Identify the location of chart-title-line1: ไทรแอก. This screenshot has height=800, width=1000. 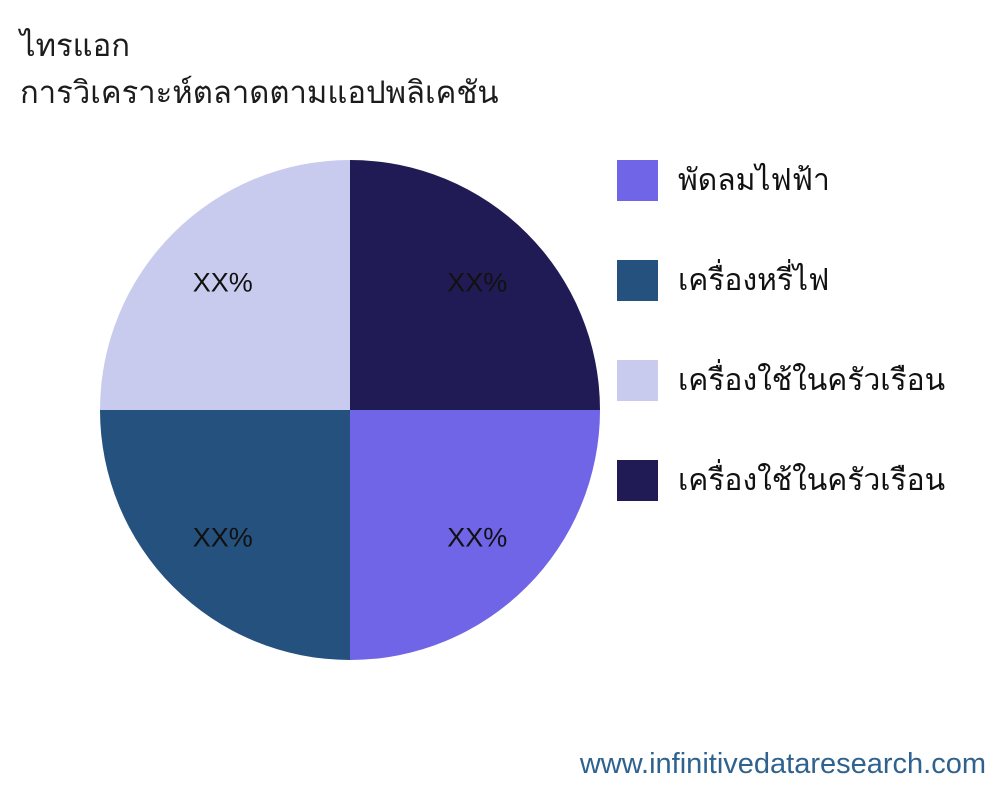
(75, 45).